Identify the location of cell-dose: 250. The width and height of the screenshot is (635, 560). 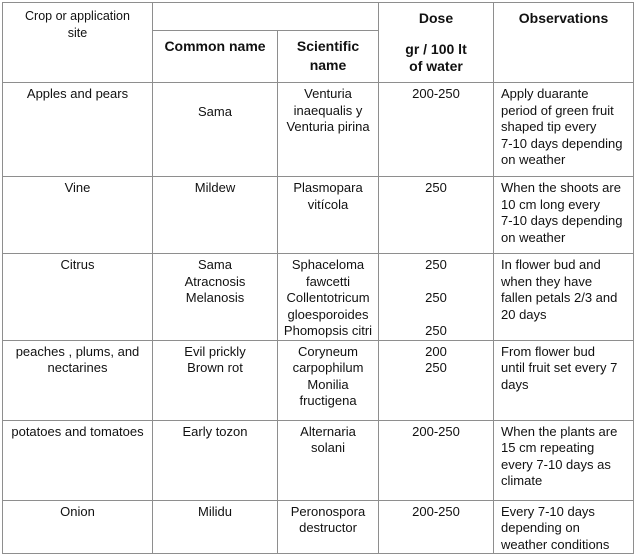
(436, 215).